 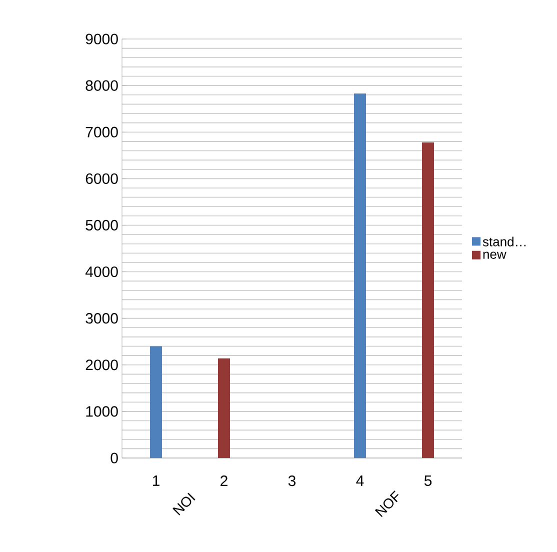 What do you see at coordinates (102, 318) in the screenshot?
I see `y-tick-label: 3000` at bounding box center [102, 318].